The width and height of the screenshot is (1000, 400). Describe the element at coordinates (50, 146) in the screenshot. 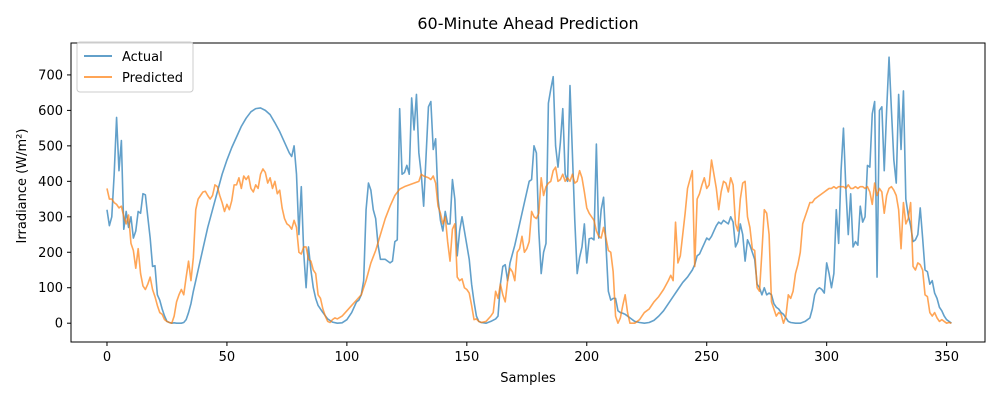

I see `y-tick-label: 500` at that location.